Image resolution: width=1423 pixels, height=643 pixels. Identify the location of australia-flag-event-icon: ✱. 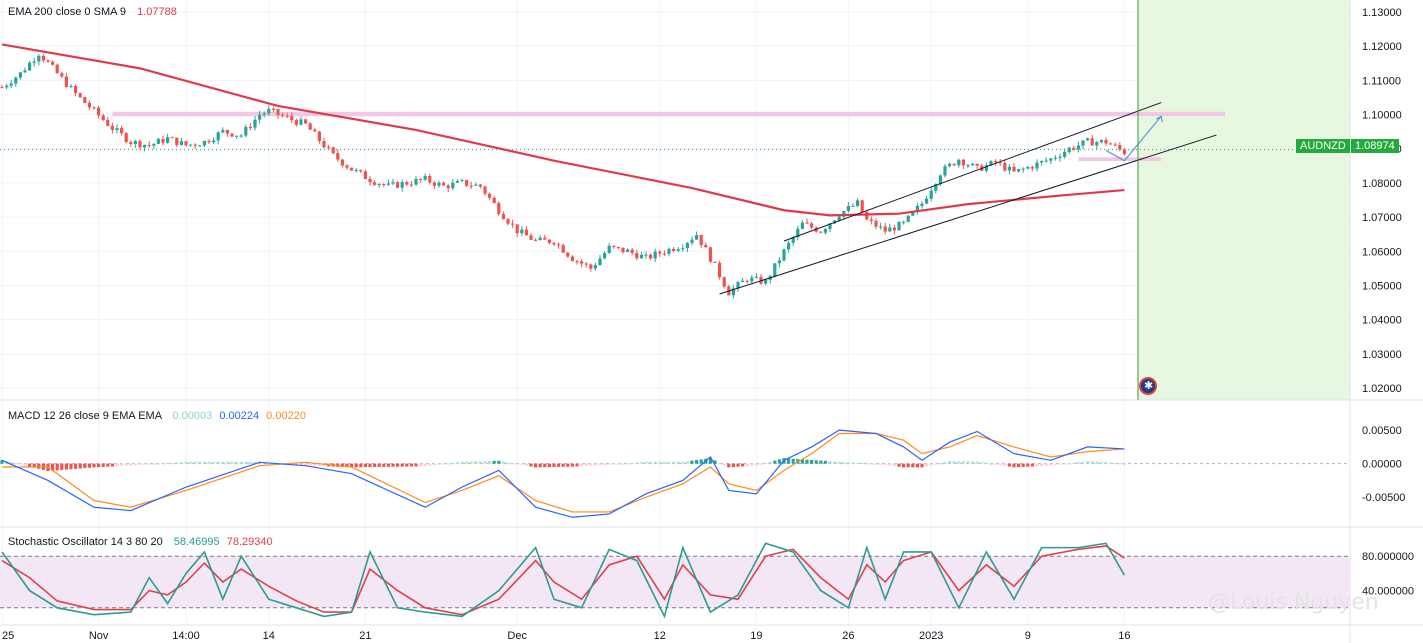
(1148, 386).